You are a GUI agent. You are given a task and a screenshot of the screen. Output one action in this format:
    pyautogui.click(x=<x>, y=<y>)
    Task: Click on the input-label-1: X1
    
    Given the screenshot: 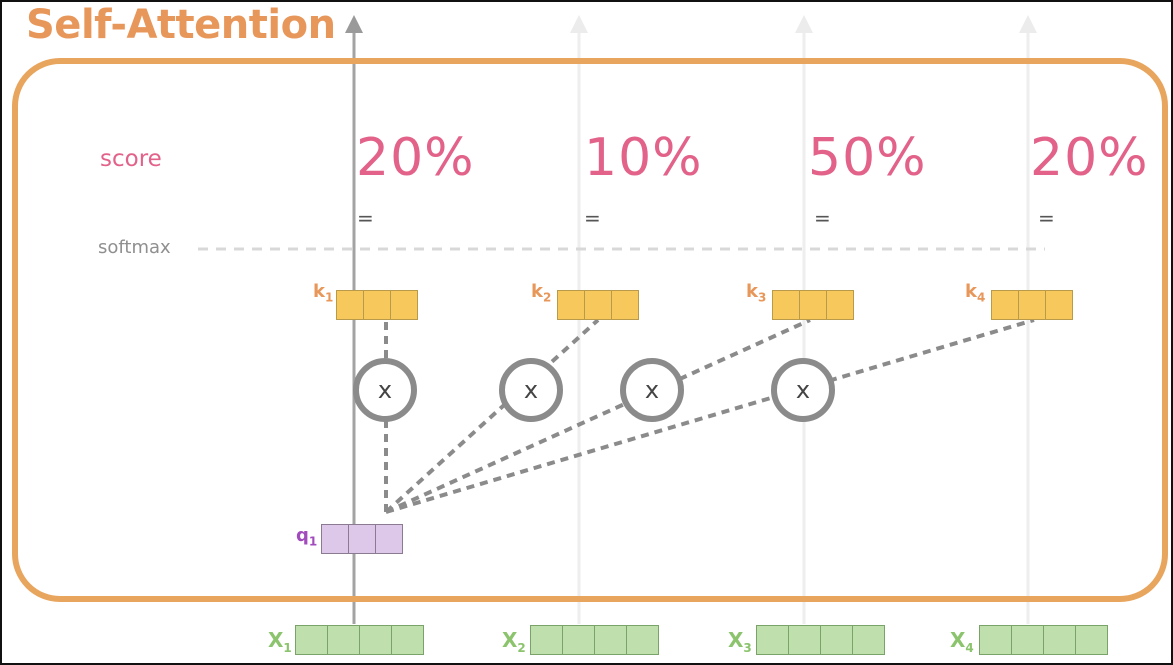 What is the action you would take?
    pyautogui.click(x=280, y=641)
    